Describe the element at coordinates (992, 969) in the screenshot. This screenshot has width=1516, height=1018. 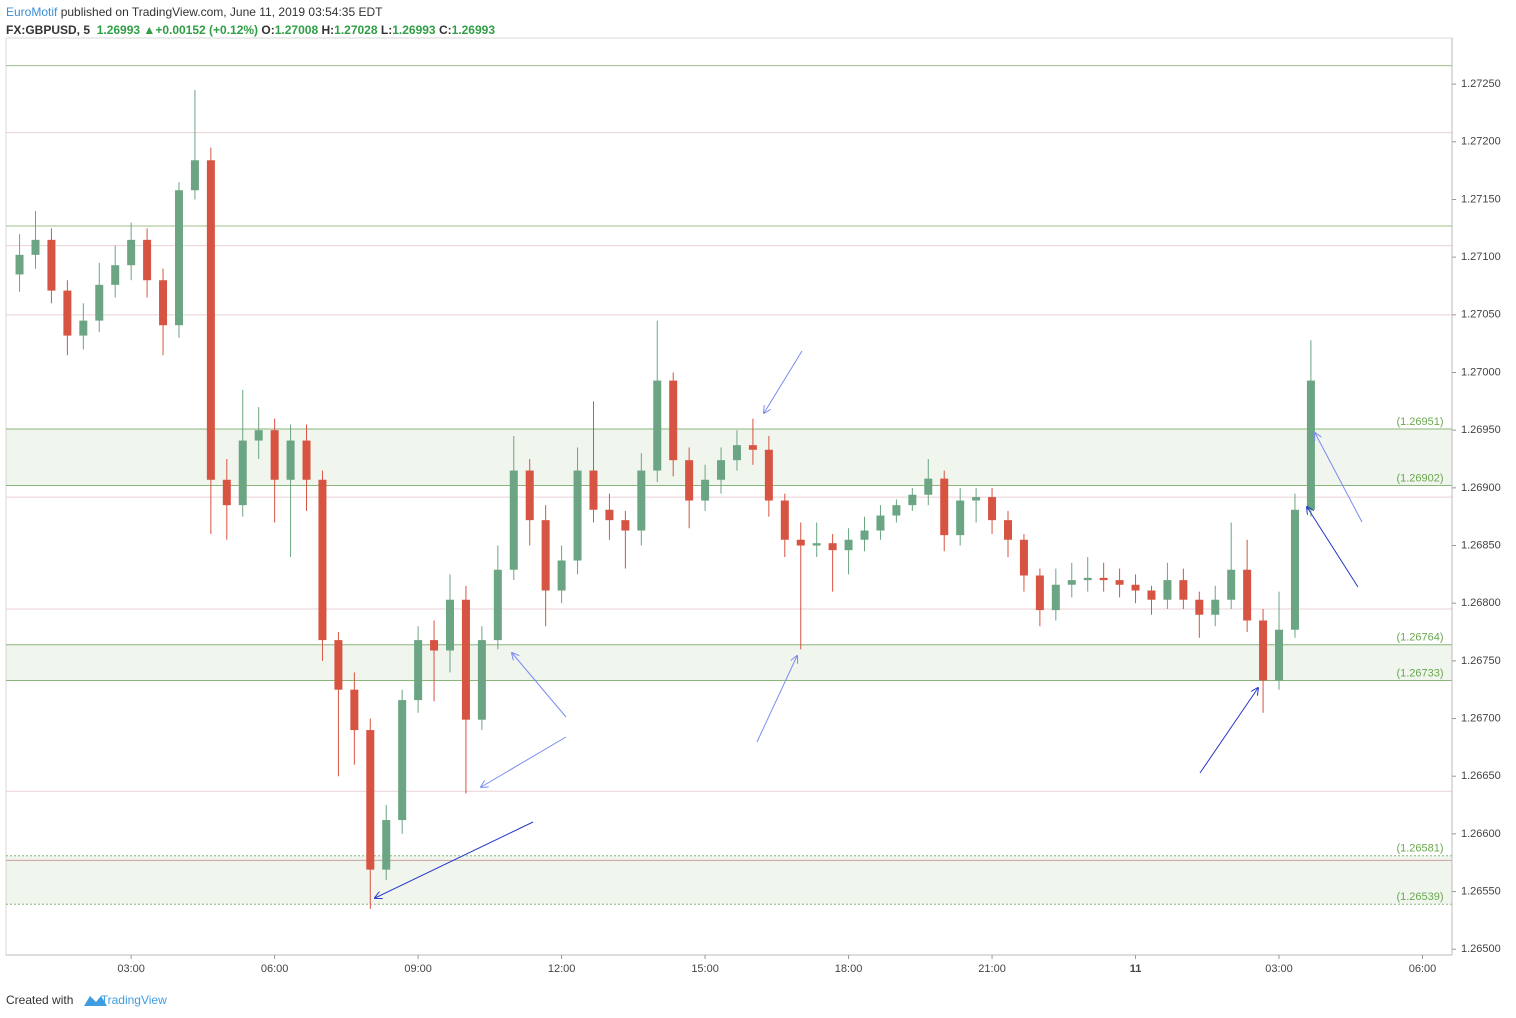
I see `x-tick-label: 21:00` at that location.